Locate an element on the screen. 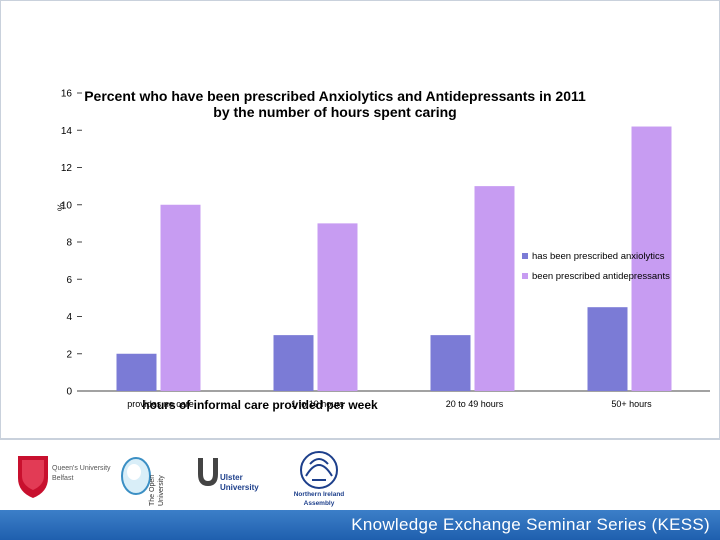 This screenshot has height=540, width=720. footer-text: Knowledge Exchange Seminar Series (KESS) is located at coordinates (530, 524).